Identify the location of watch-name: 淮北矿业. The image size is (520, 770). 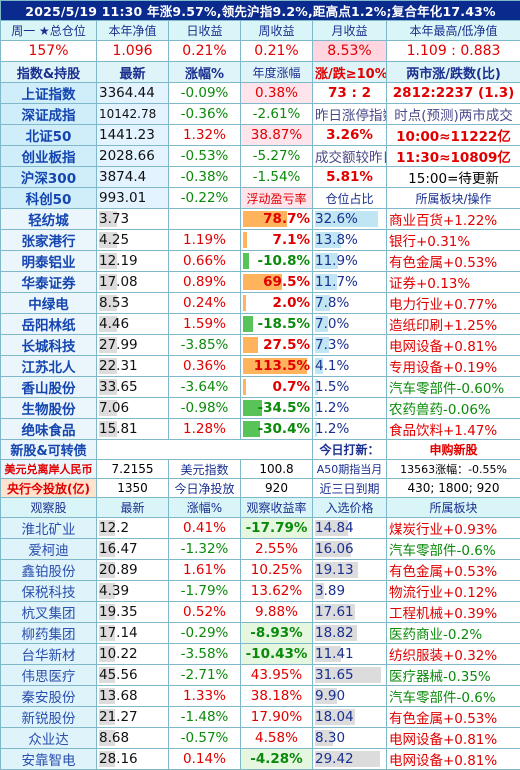
(49, 528).